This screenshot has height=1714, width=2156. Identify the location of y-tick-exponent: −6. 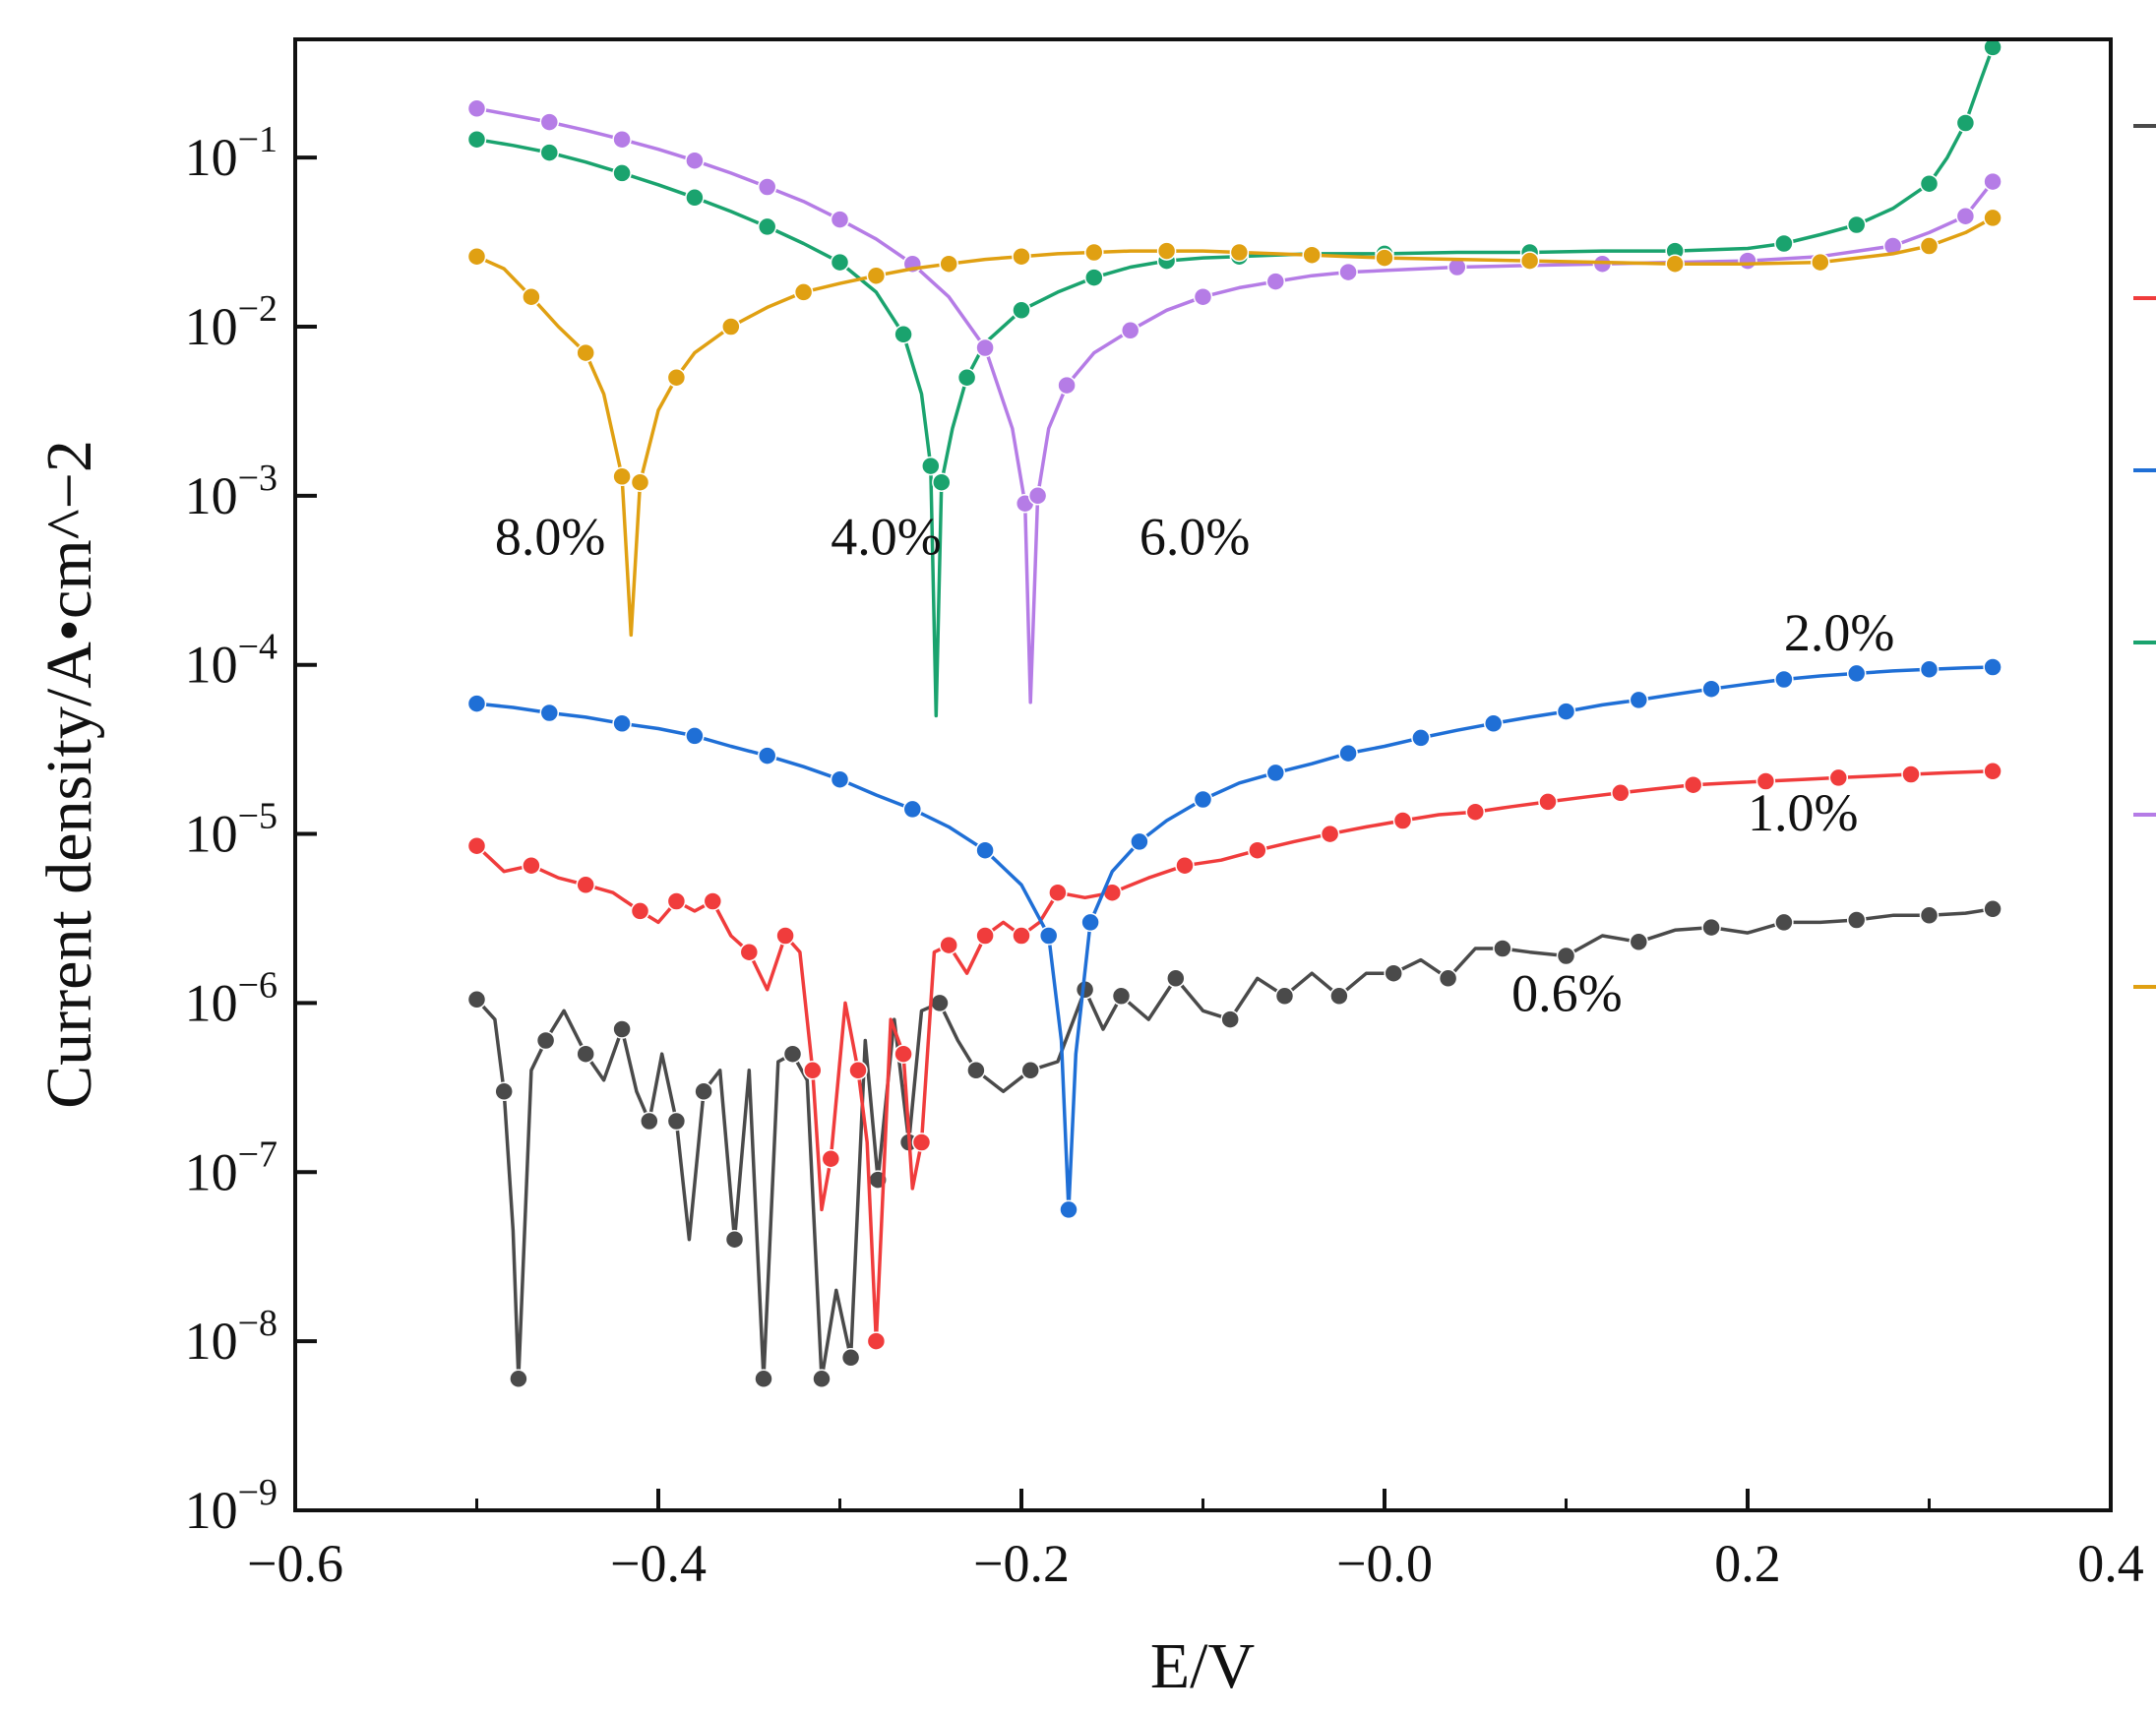
(257, 985).